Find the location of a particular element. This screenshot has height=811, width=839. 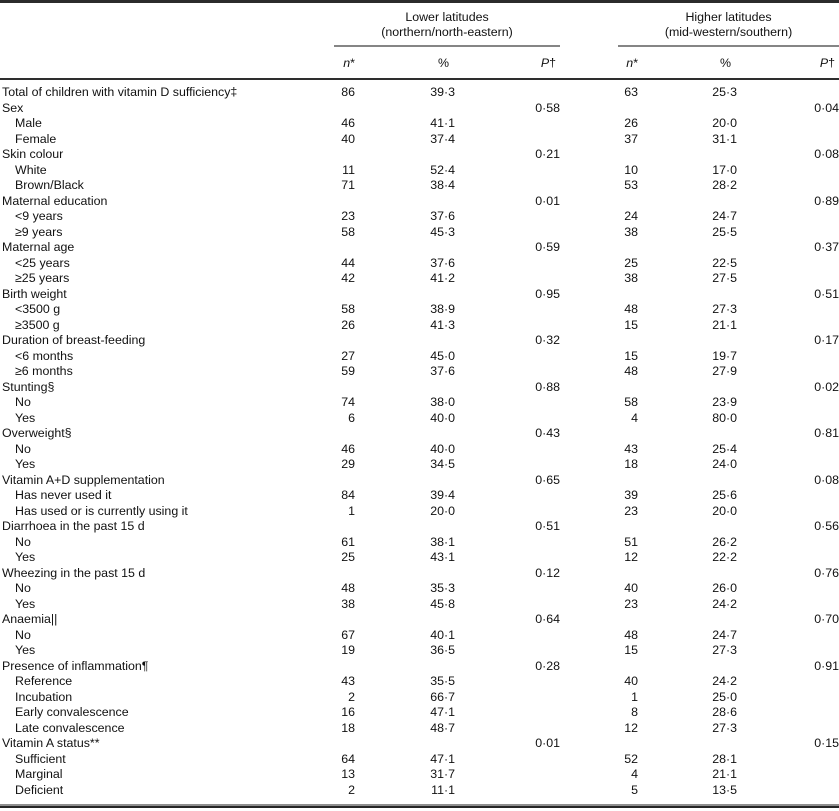

table-row-category: Anaemia|| 0·64 0·70 is located at coordinates (419, 620).